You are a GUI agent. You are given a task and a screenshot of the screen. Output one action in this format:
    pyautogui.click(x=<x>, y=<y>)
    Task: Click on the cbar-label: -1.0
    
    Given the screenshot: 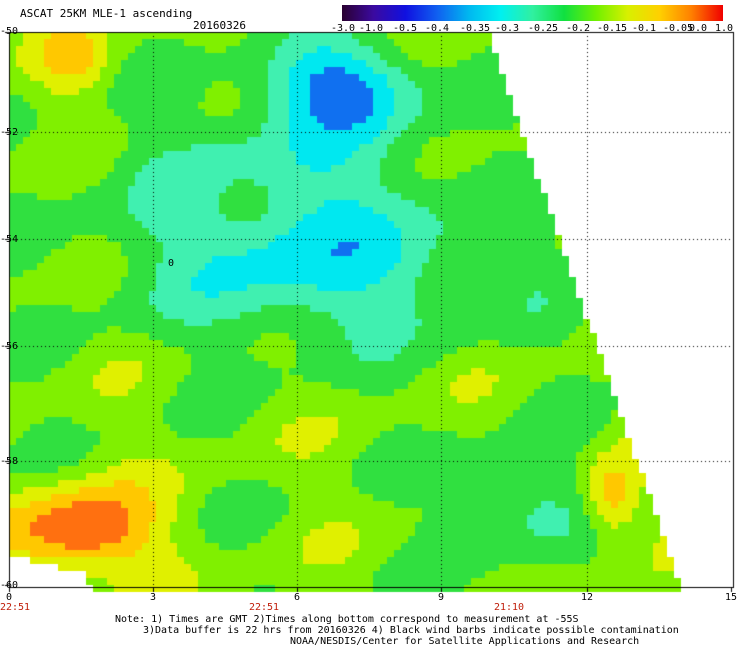 What is the action you would take?
    pyautogui.click(x=371, y=28)
    